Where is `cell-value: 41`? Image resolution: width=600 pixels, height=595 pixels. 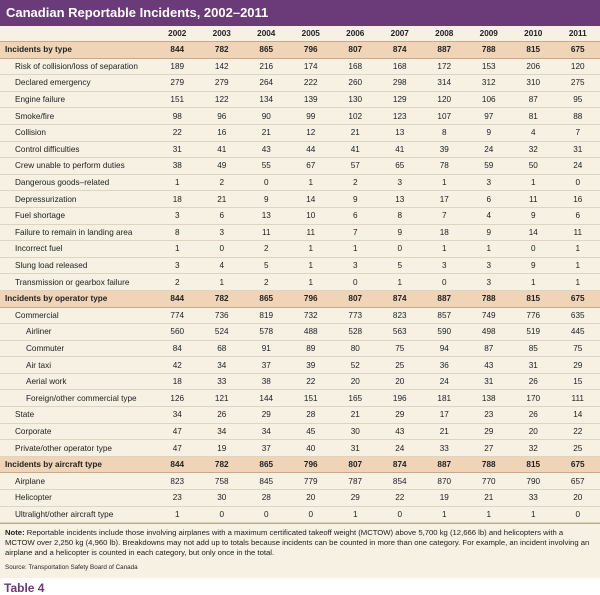
cell-value: 41 is located at coordinates (222, 149).